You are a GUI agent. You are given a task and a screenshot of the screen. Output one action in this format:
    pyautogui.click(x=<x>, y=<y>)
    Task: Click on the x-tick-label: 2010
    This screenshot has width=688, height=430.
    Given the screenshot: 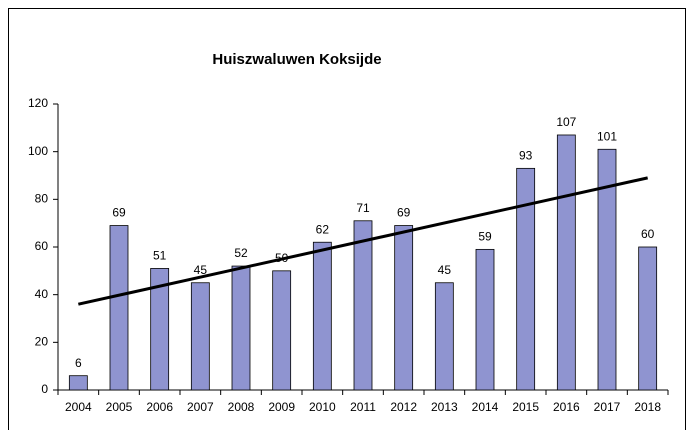 What is the action you would take?
    pyautogui.click(x=322, y=407)
    